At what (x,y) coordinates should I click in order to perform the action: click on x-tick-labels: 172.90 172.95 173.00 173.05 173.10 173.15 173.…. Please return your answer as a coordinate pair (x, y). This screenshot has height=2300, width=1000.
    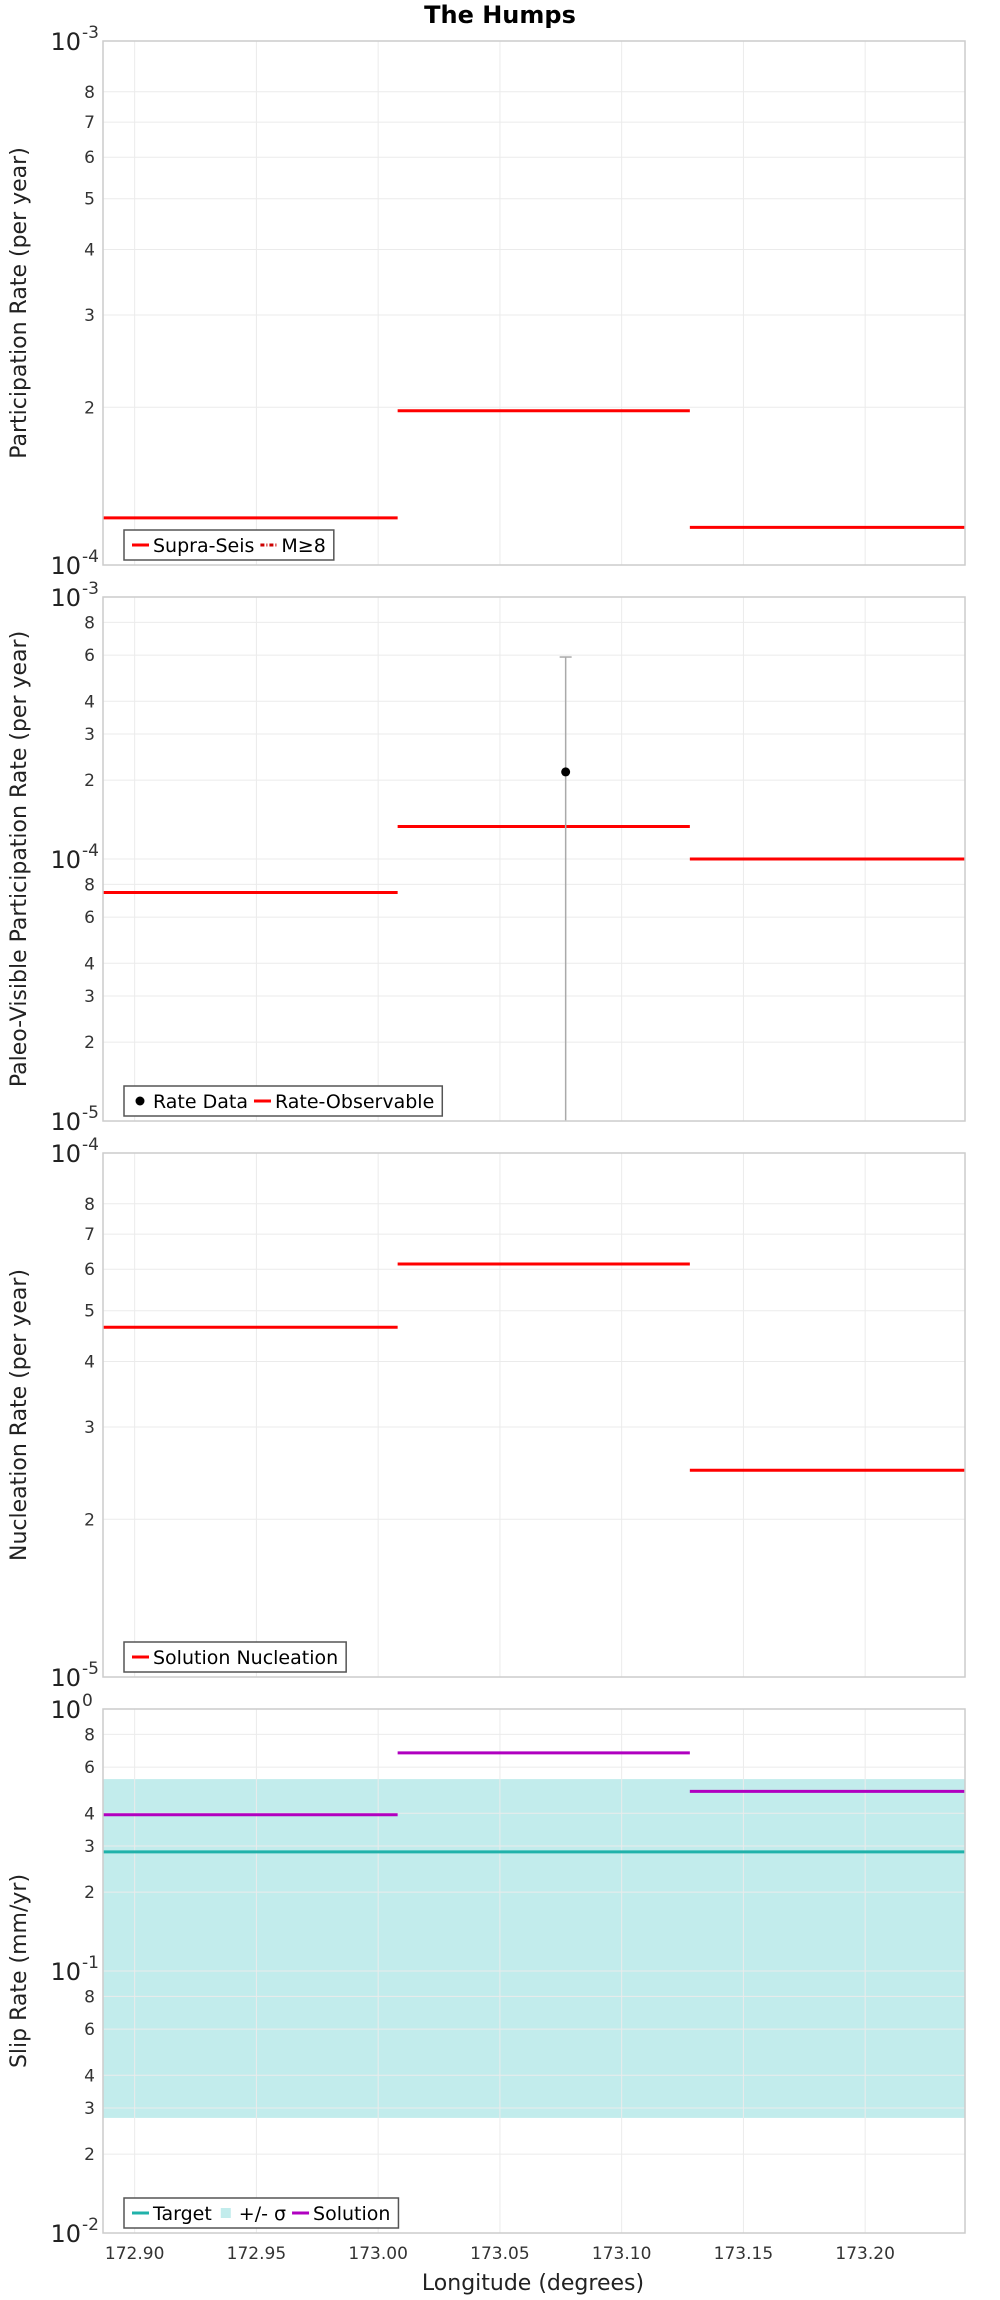
    Looking at the image, I should click on (500, 2254).